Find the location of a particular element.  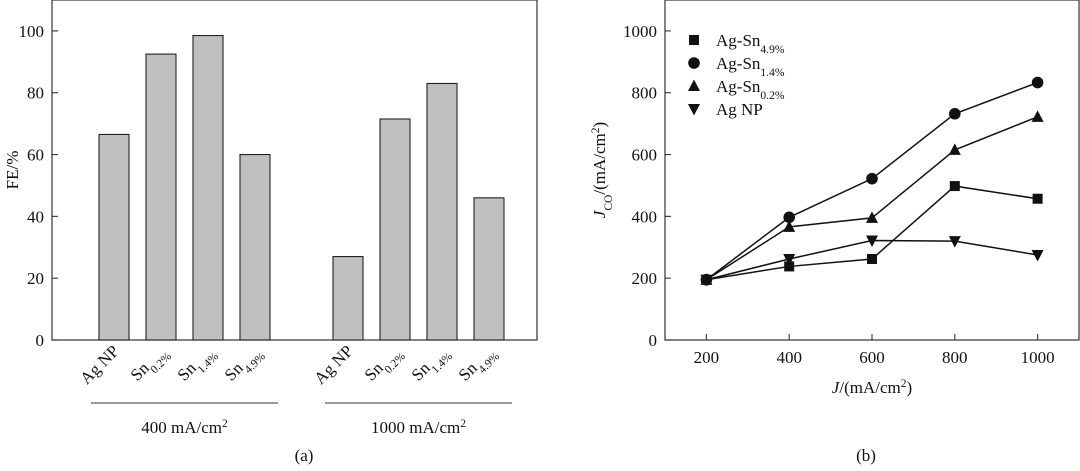

panel-b-series is located at coordinates (872, 181).